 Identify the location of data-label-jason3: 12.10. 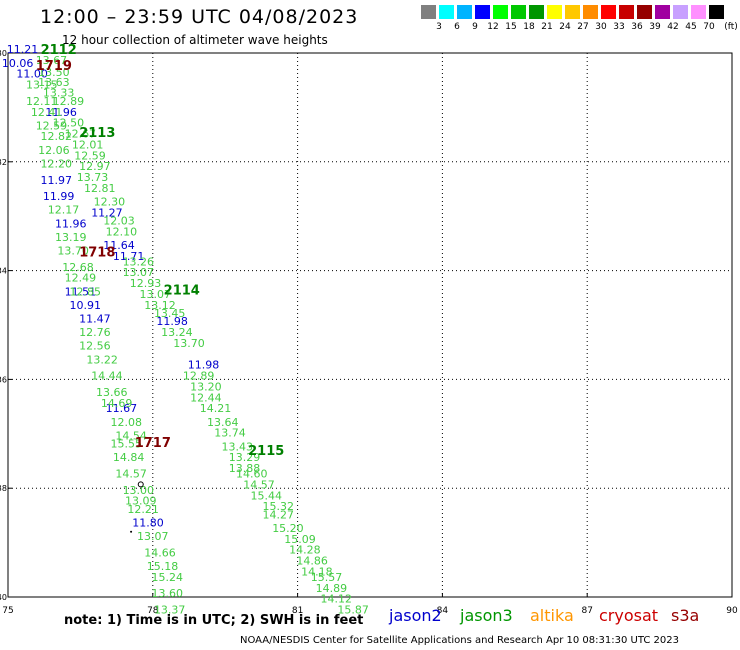
(122, 231).